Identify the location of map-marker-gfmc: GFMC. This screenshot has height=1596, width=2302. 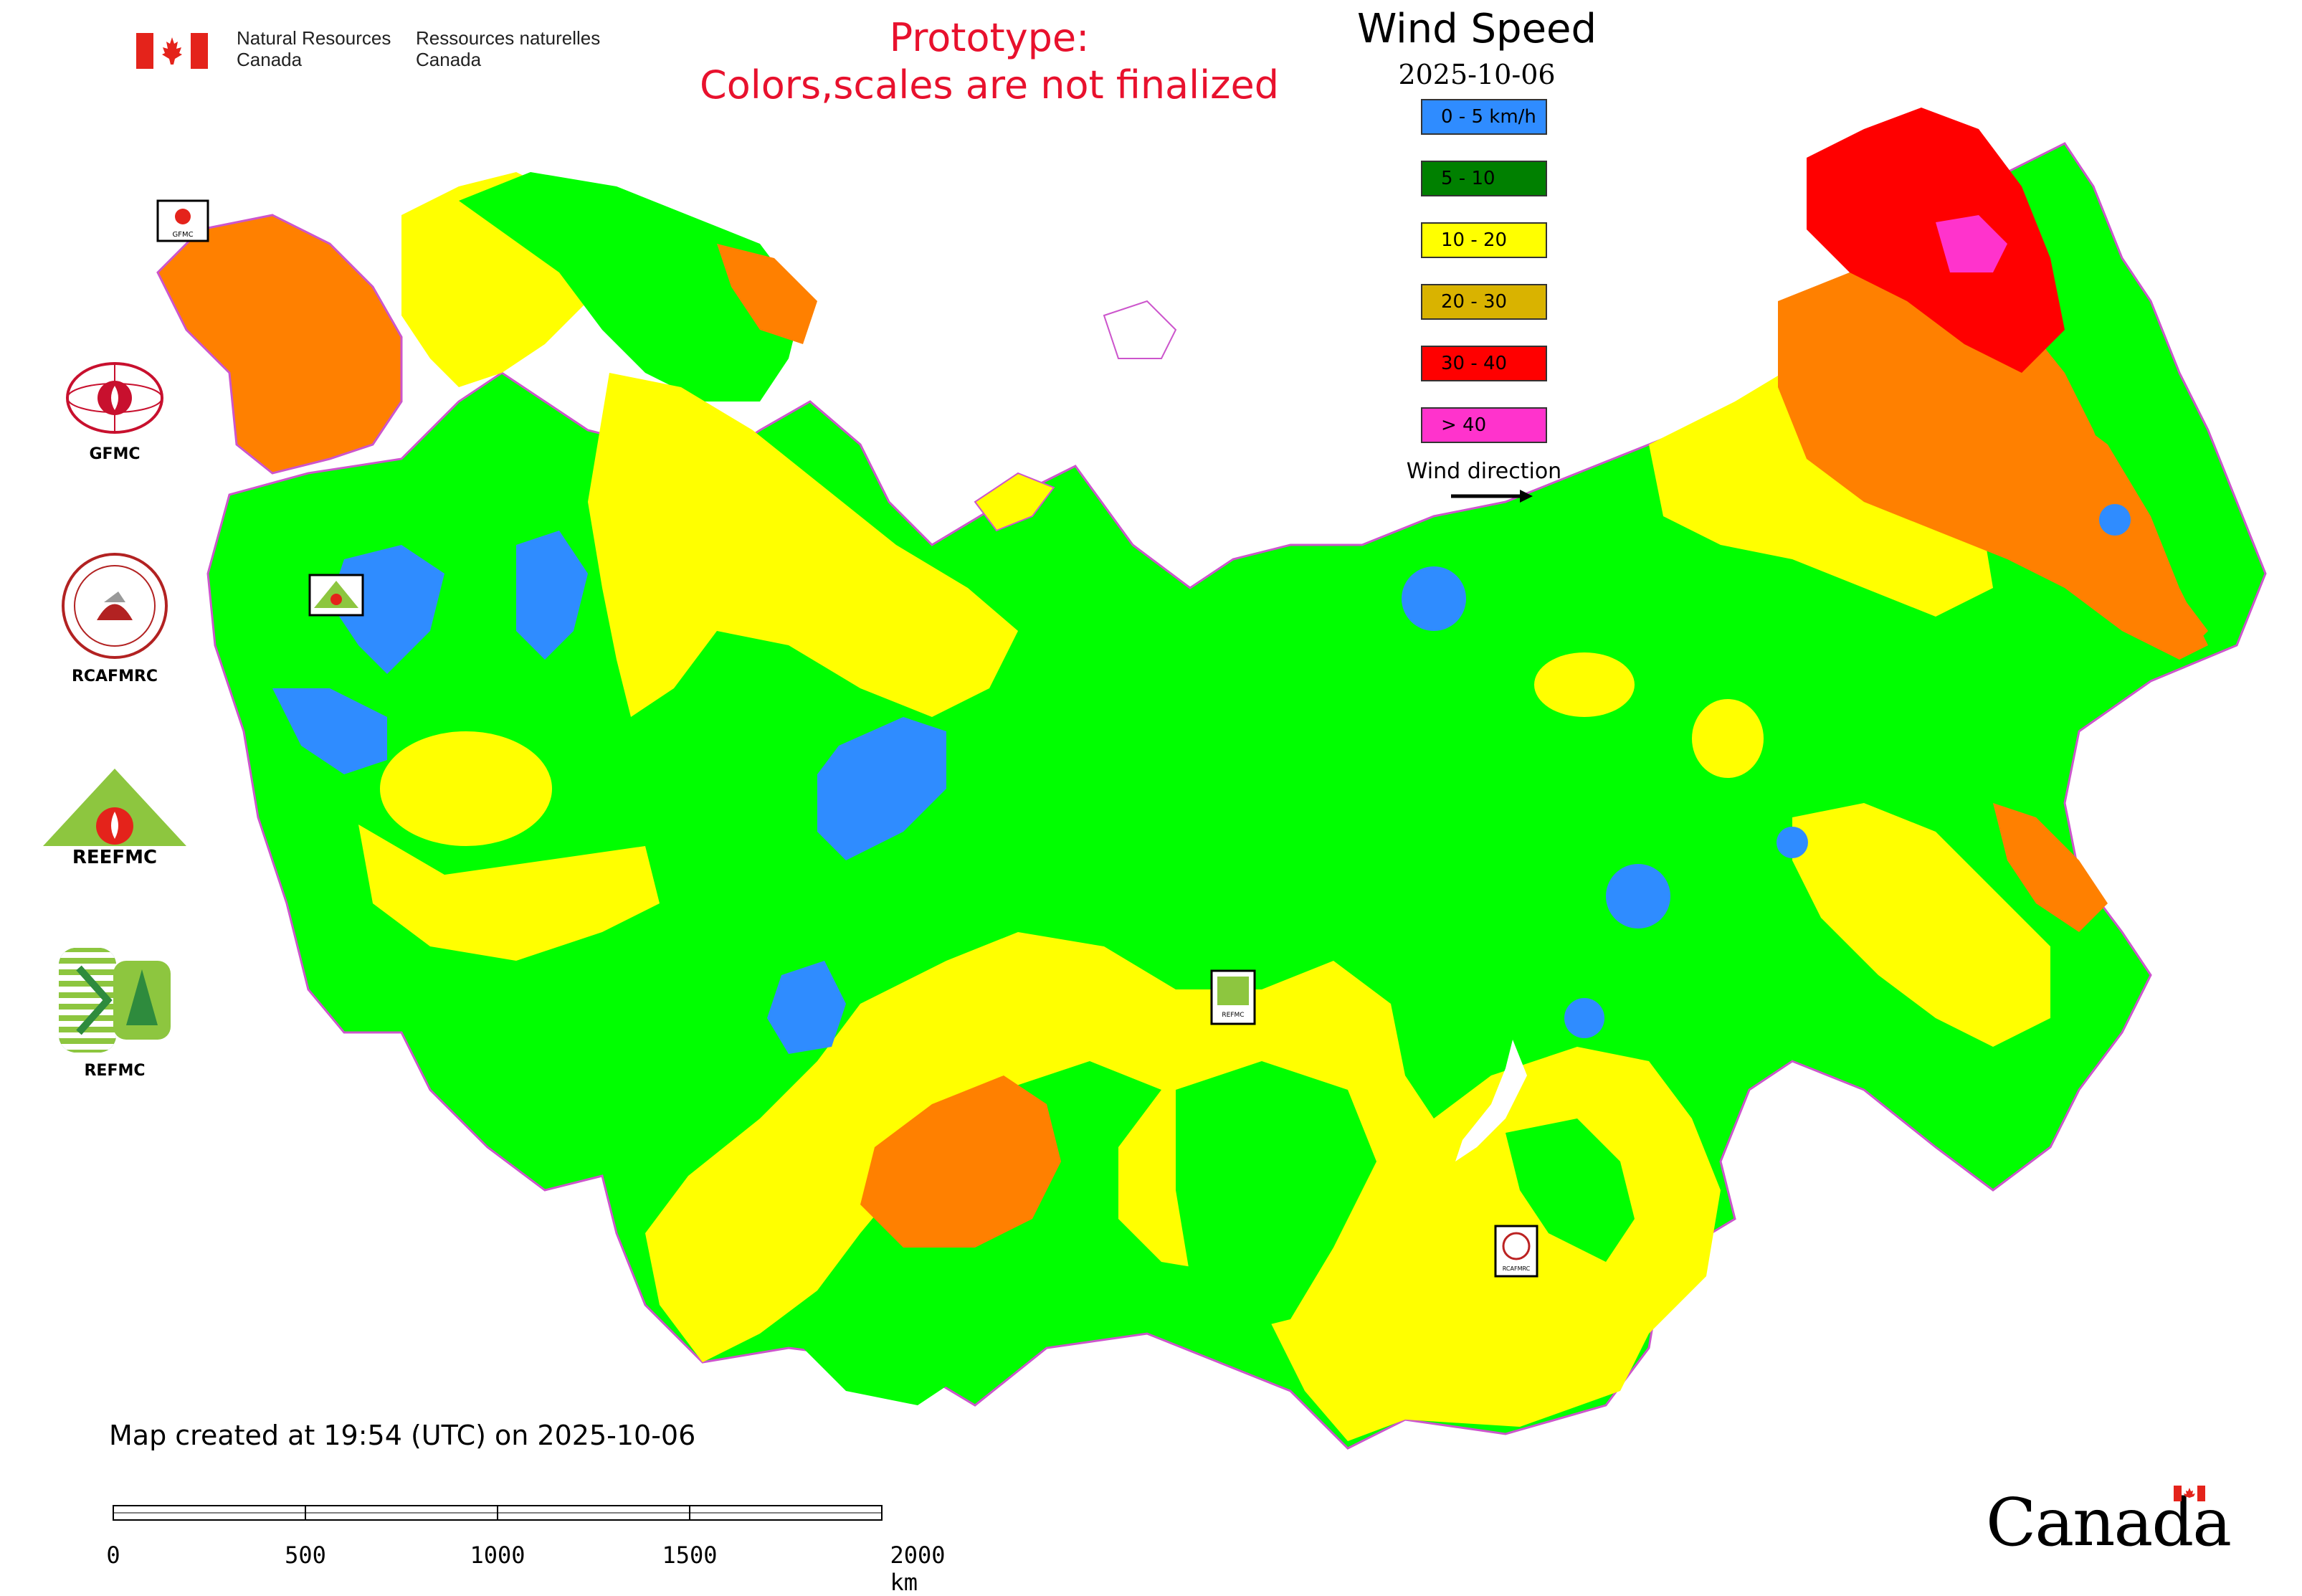
(183, 220).